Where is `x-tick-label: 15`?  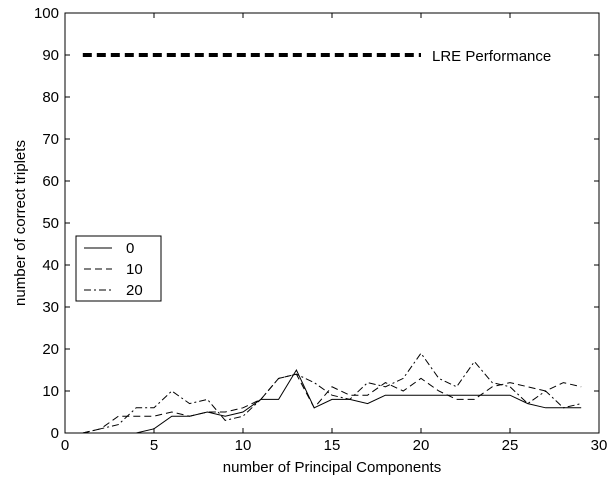 x-tick-label: 15 is located at coordinates (332, 445).